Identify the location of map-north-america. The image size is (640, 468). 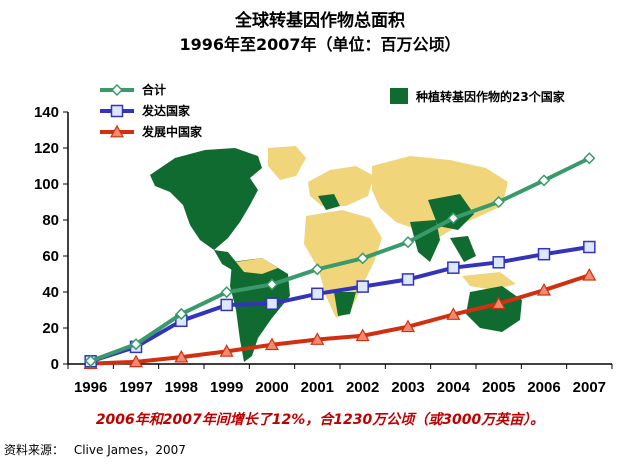
(206, 199).